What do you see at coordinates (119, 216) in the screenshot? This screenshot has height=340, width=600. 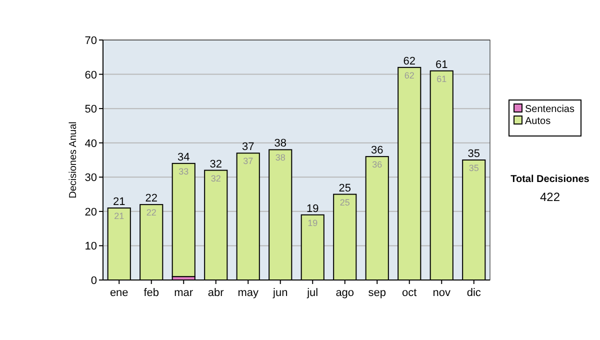 I see `data-label: 21` at bounding box center [119, 216].